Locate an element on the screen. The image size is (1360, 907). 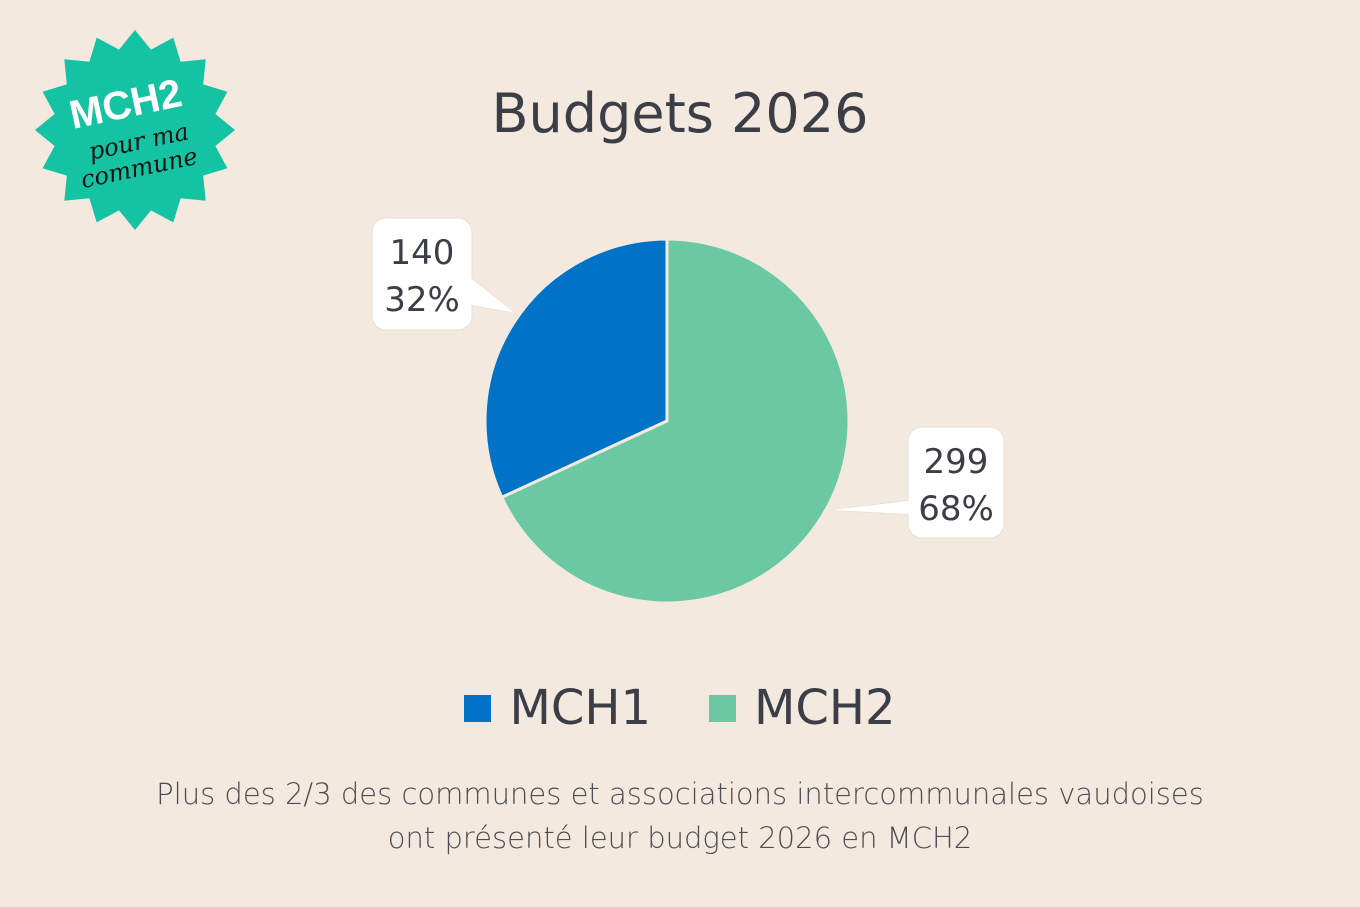
value-label: 299 is located at coordinates (956, 462).